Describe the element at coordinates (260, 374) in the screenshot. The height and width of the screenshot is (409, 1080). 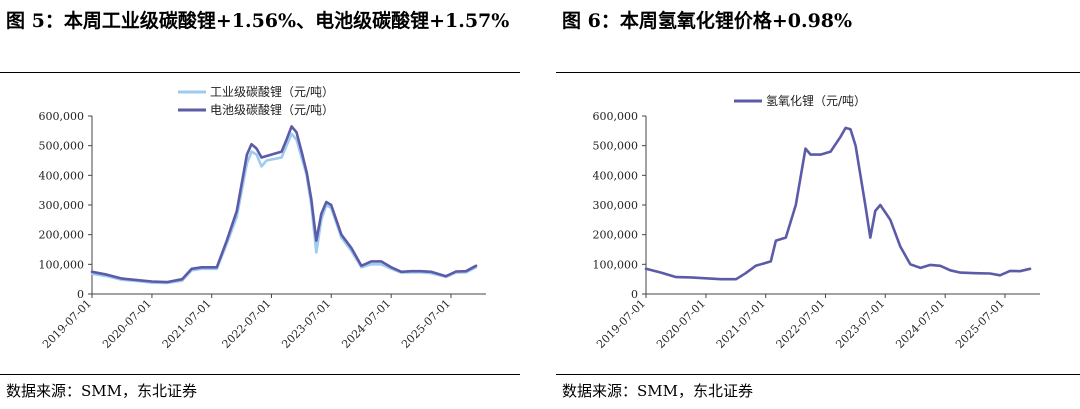
I see `figure-5-bottom-rule` at that location.